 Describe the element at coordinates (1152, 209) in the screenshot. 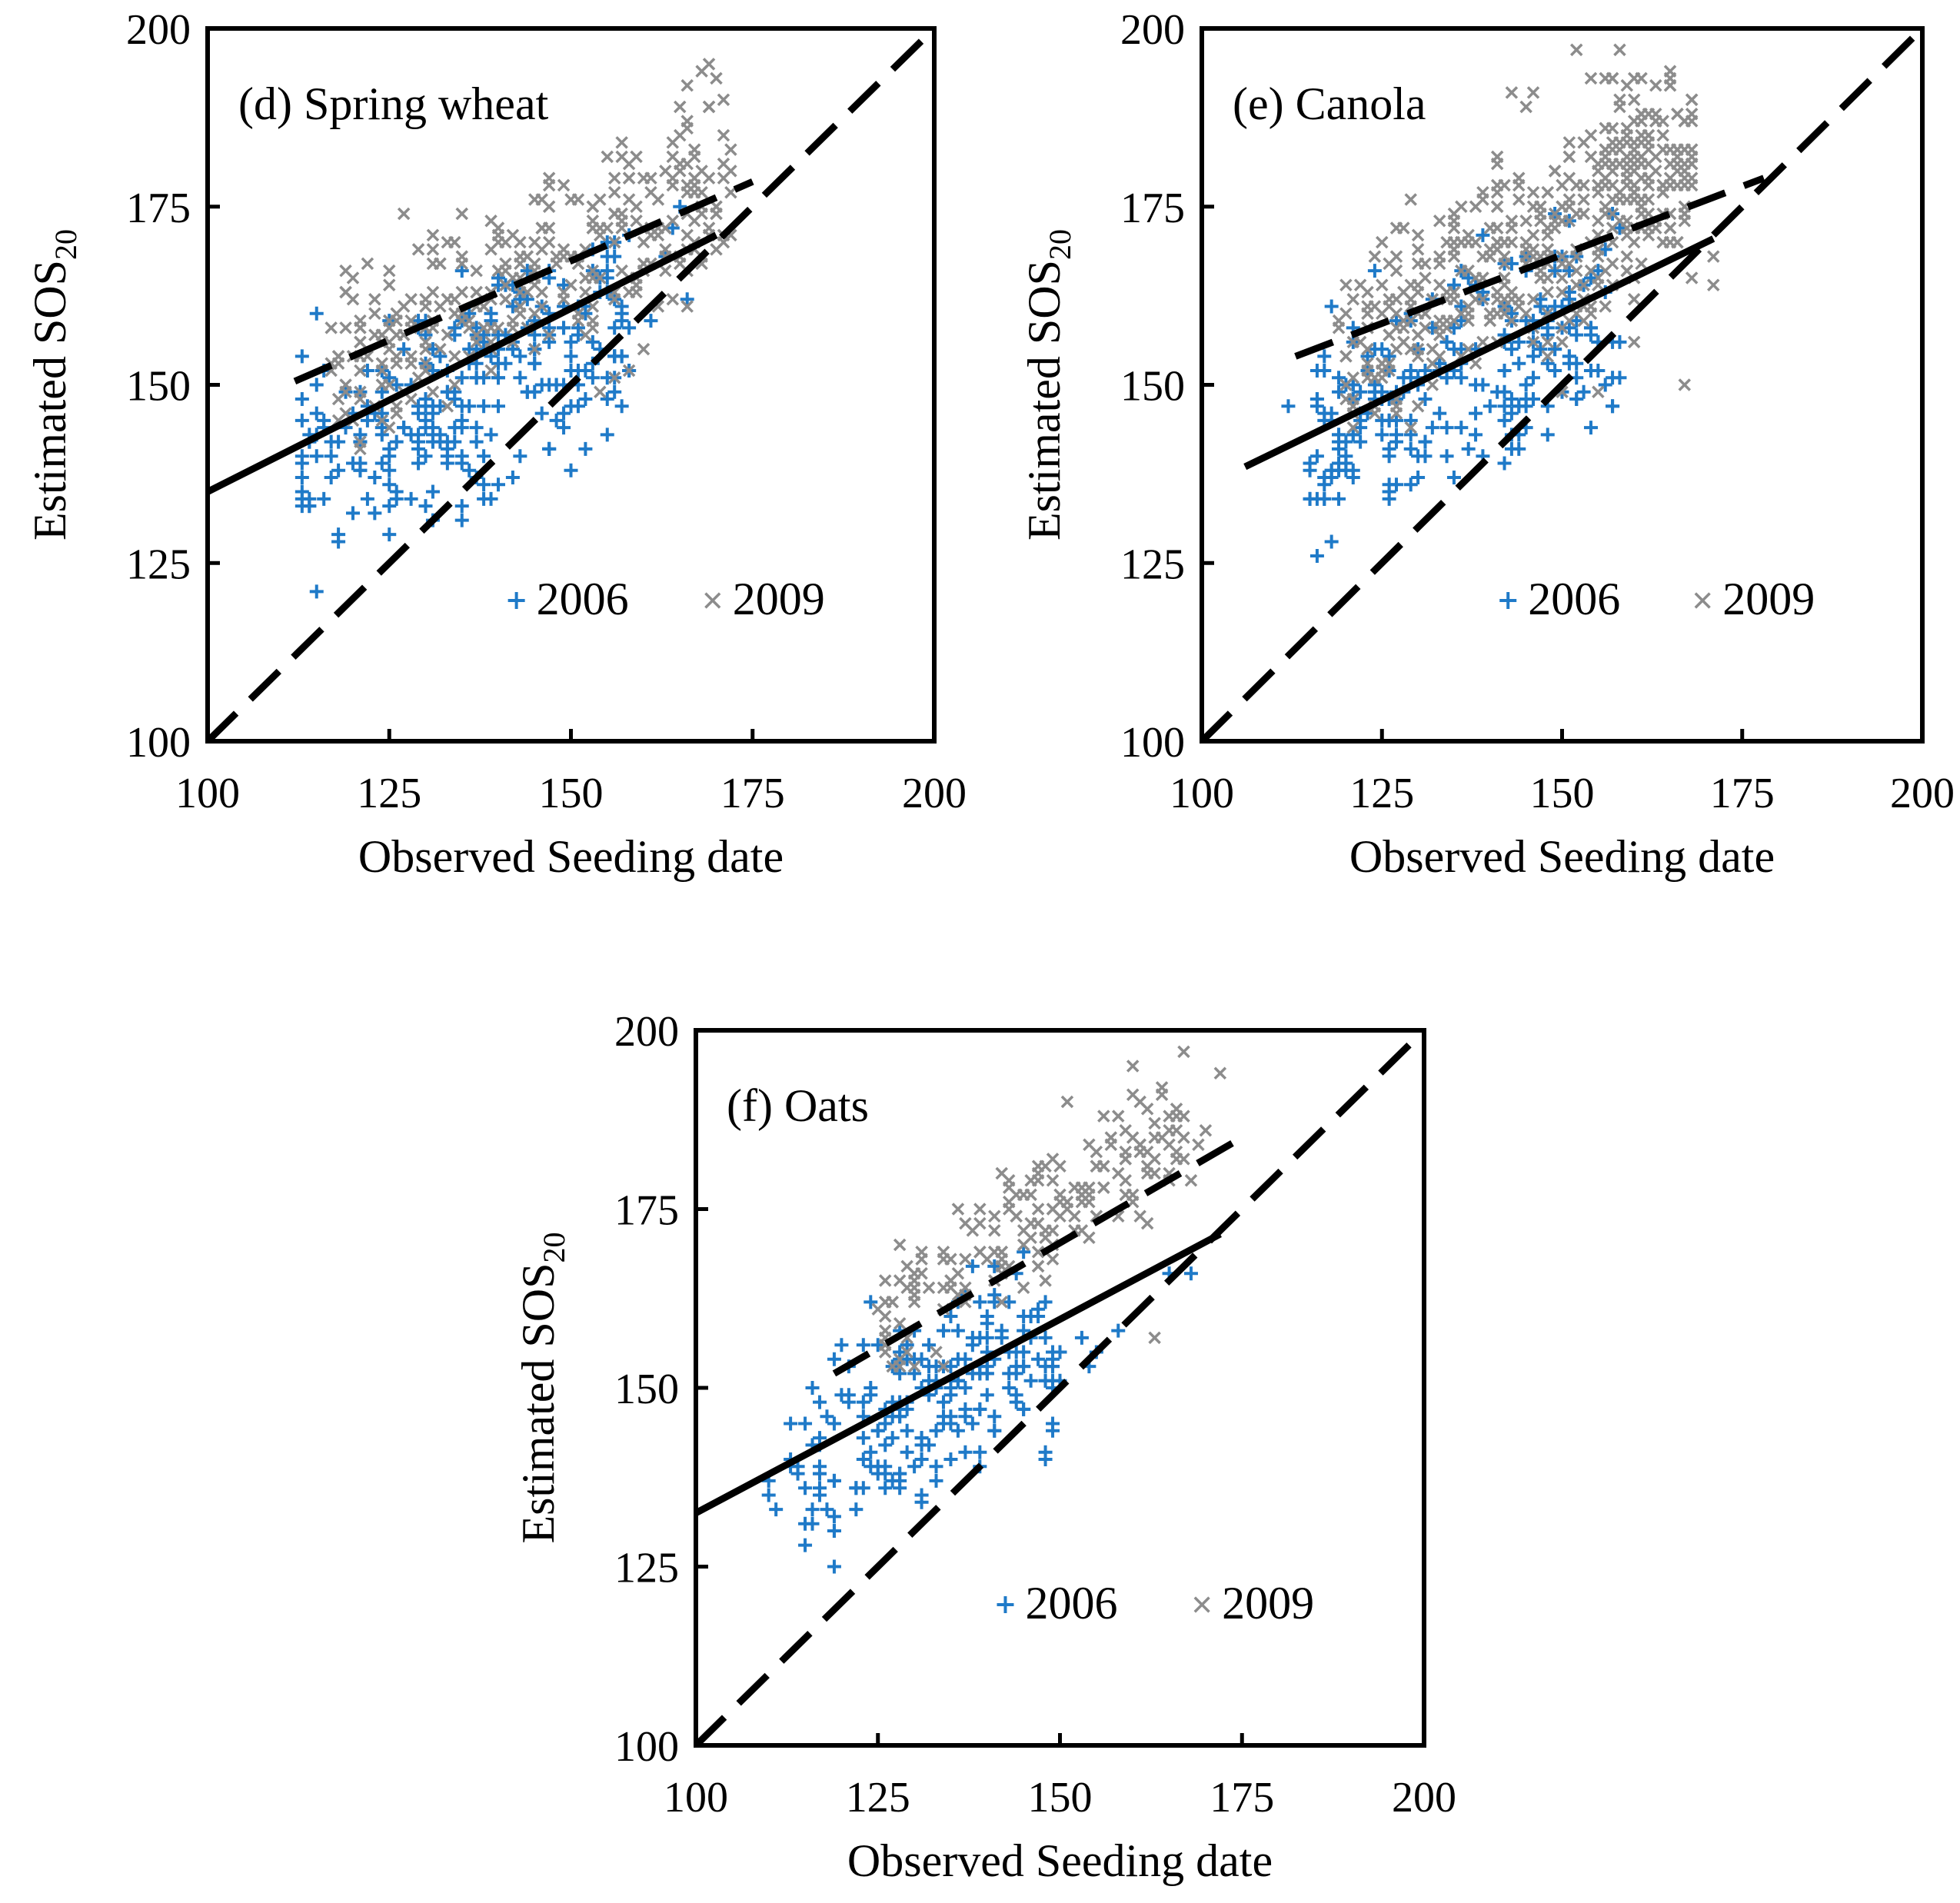

I see `y-tick-label: 175` at that location.